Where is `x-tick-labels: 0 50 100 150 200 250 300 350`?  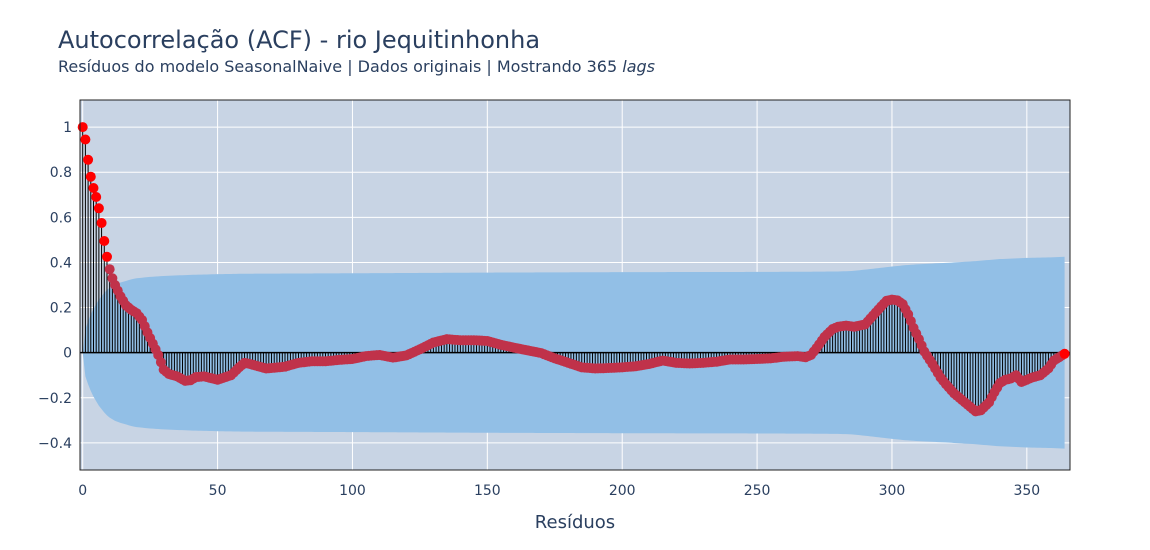
x-tick-labels: 0 50 100 150 200 250 300 350 is located at coordinates (559, 491).